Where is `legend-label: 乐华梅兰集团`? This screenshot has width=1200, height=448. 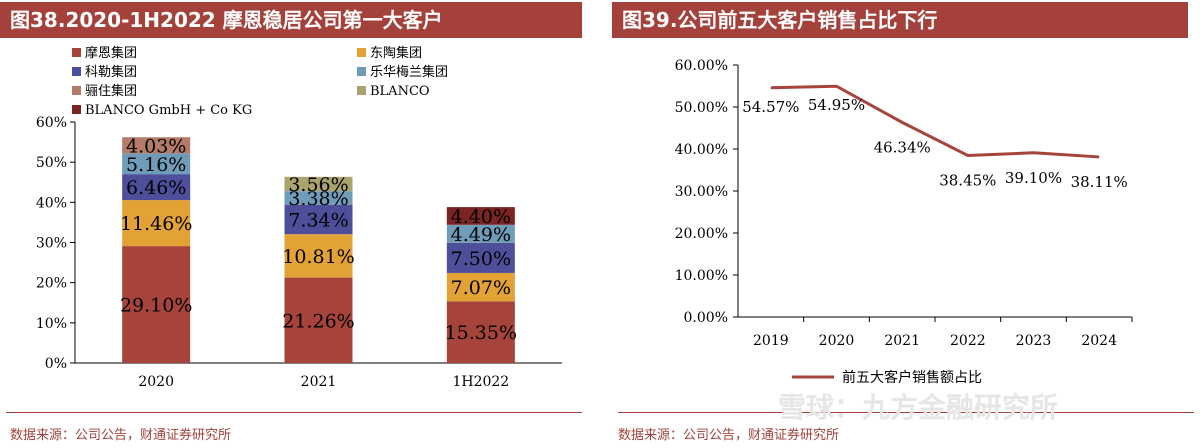
legend-label: 乐华梅兰集团 is located at coordinates (409, 72).